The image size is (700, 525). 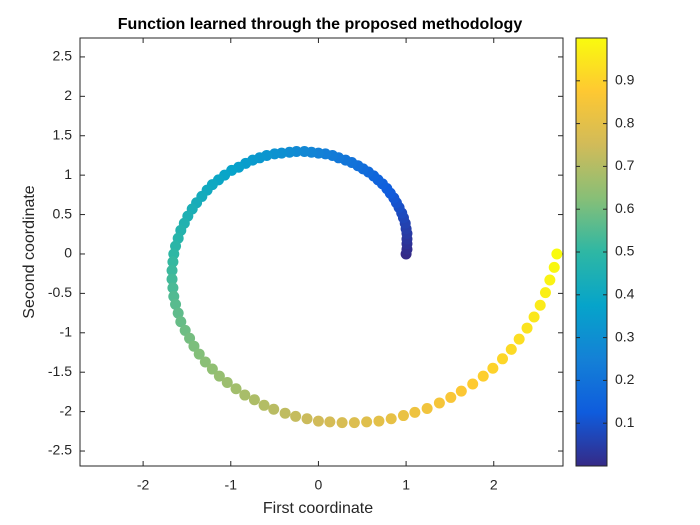 What do you see at coordinates (625, 422) in the screenshot?
I see `colorbar-tick-label: 0.1` at bounding box center [625, 422].